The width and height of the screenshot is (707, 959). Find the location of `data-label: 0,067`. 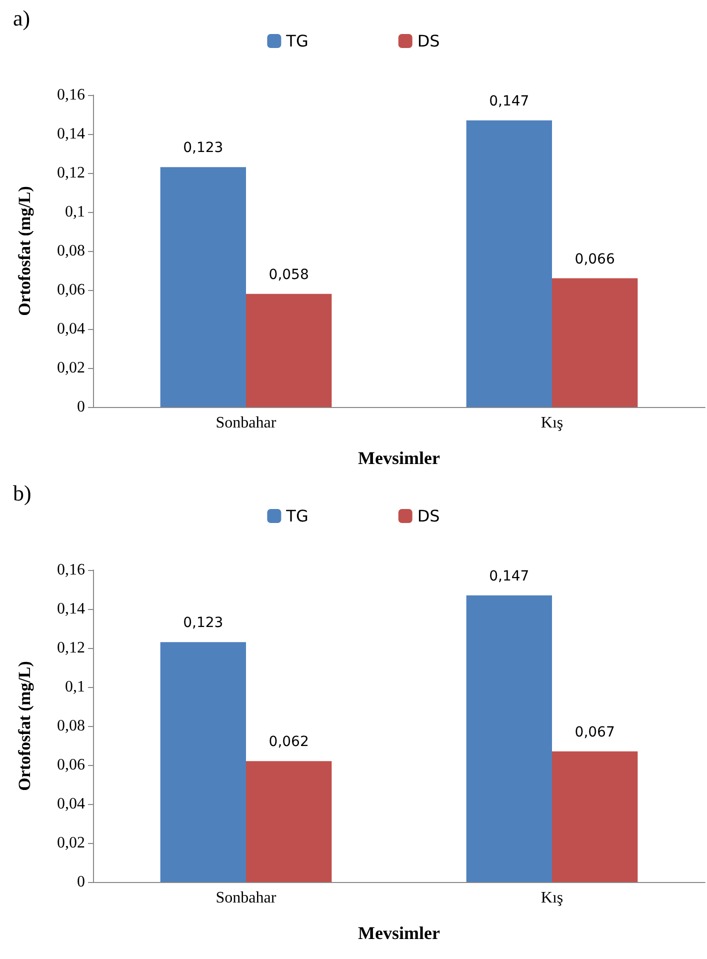

data-label: 0,067 is located at coordinates (594, 732).